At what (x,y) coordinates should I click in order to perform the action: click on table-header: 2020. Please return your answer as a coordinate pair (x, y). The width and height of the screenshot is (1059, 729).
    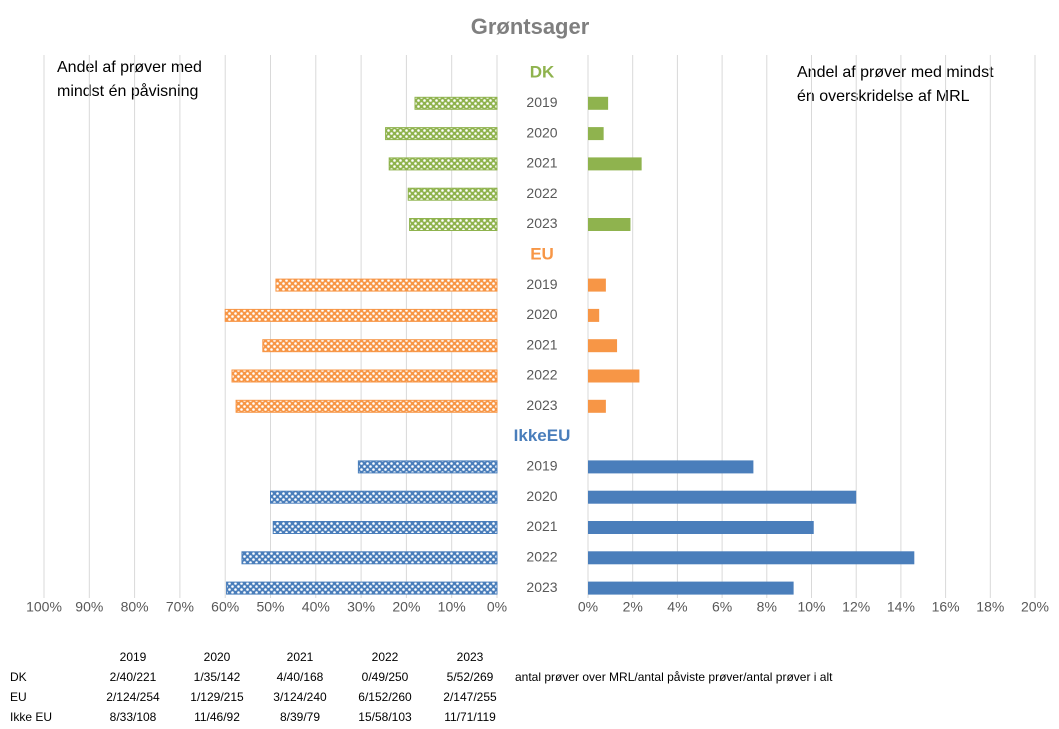
    Looking at the image, I should click on (217, 657).